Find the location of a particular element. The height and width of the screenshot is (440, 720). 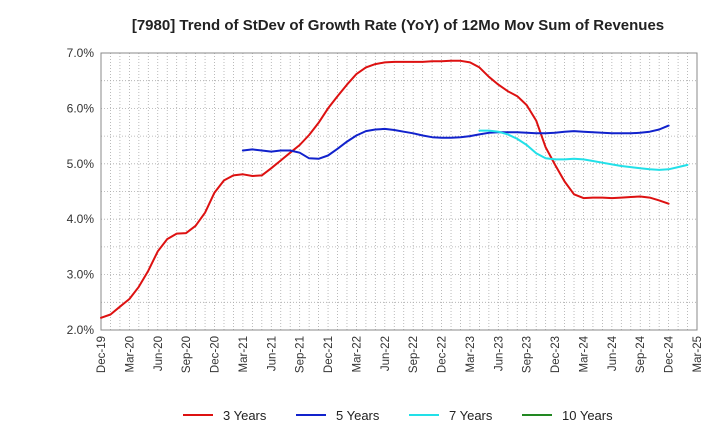

x-tick-label: Mar-20 is located at coordinates (130, 354).